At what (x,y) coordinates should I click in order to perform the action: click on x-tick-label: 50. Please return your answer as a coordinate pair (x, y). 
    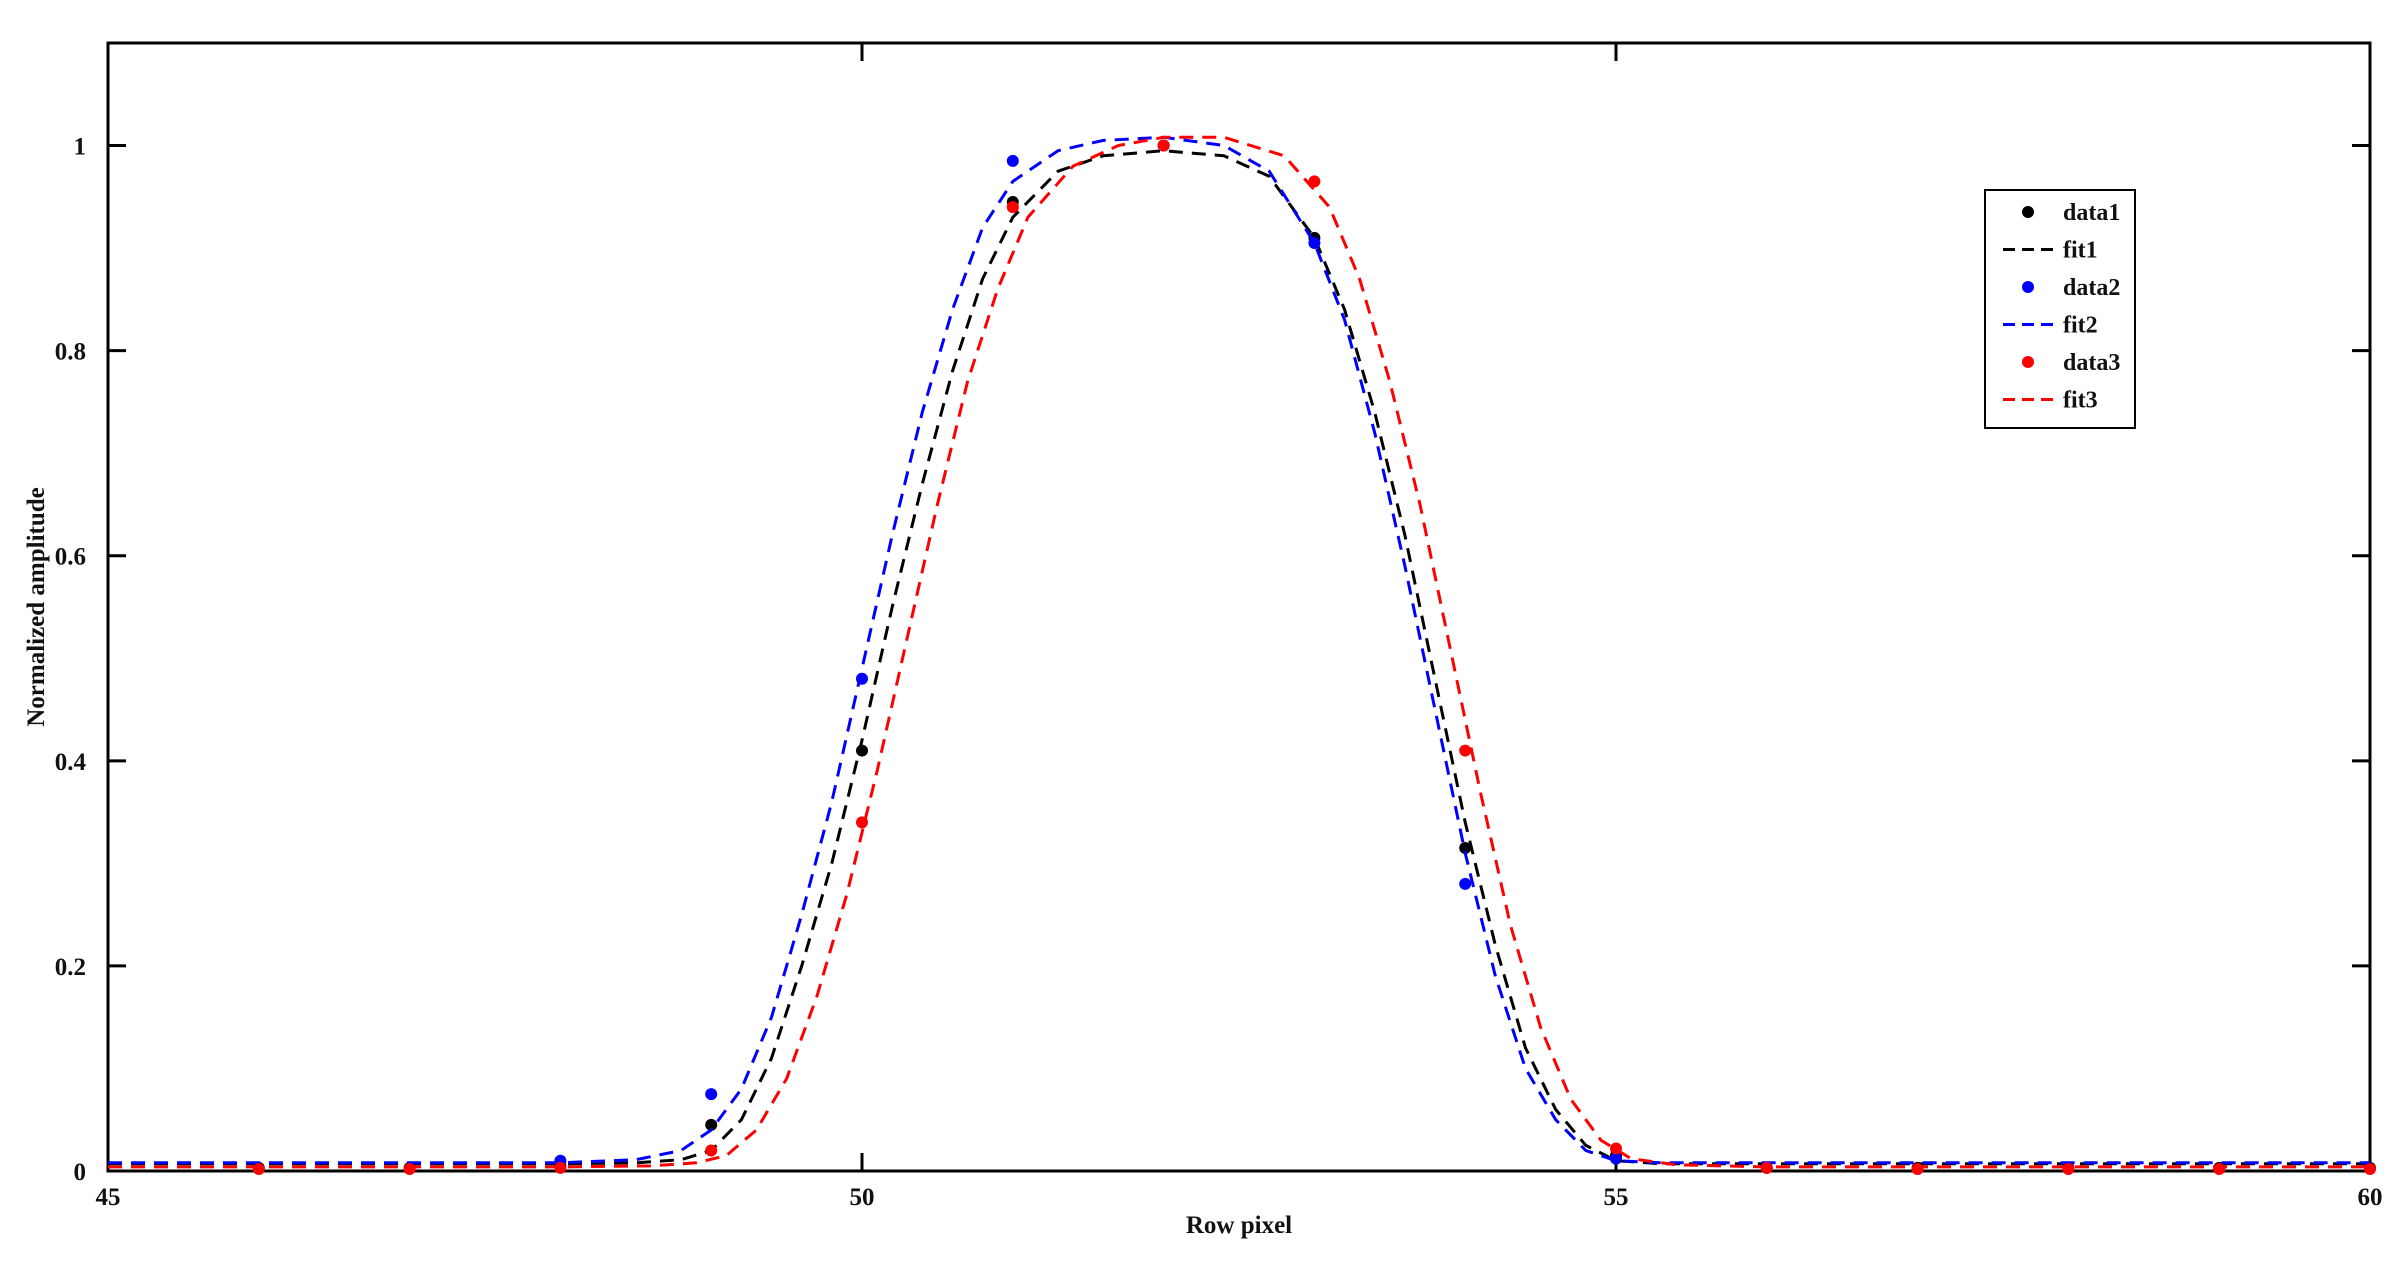
    Looking at the image, I should click on (862, 1197).